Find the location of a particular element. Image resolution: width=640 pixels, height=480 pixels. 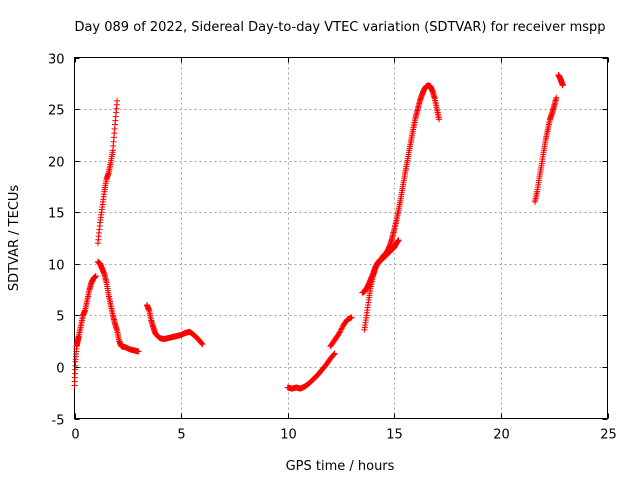

x-tick-label: 10 is located at coordinates (288, 435).